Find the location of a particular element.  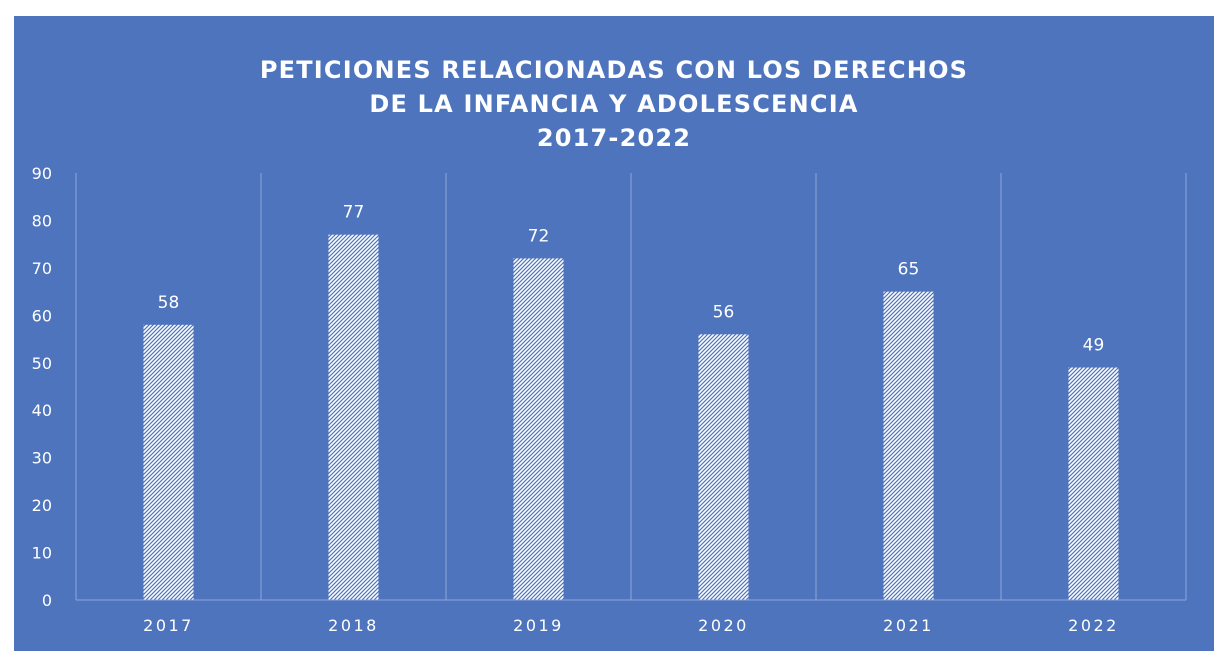

x-tick-label-2020: 2020 is located at coordinates (723, 625).